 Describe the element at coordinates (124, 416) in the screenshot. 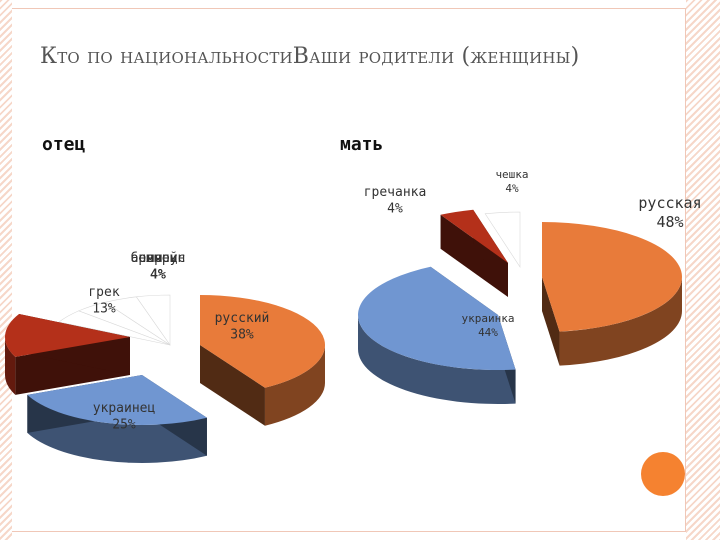

I see `pie-label-украинец: украинец 25%` at that location.